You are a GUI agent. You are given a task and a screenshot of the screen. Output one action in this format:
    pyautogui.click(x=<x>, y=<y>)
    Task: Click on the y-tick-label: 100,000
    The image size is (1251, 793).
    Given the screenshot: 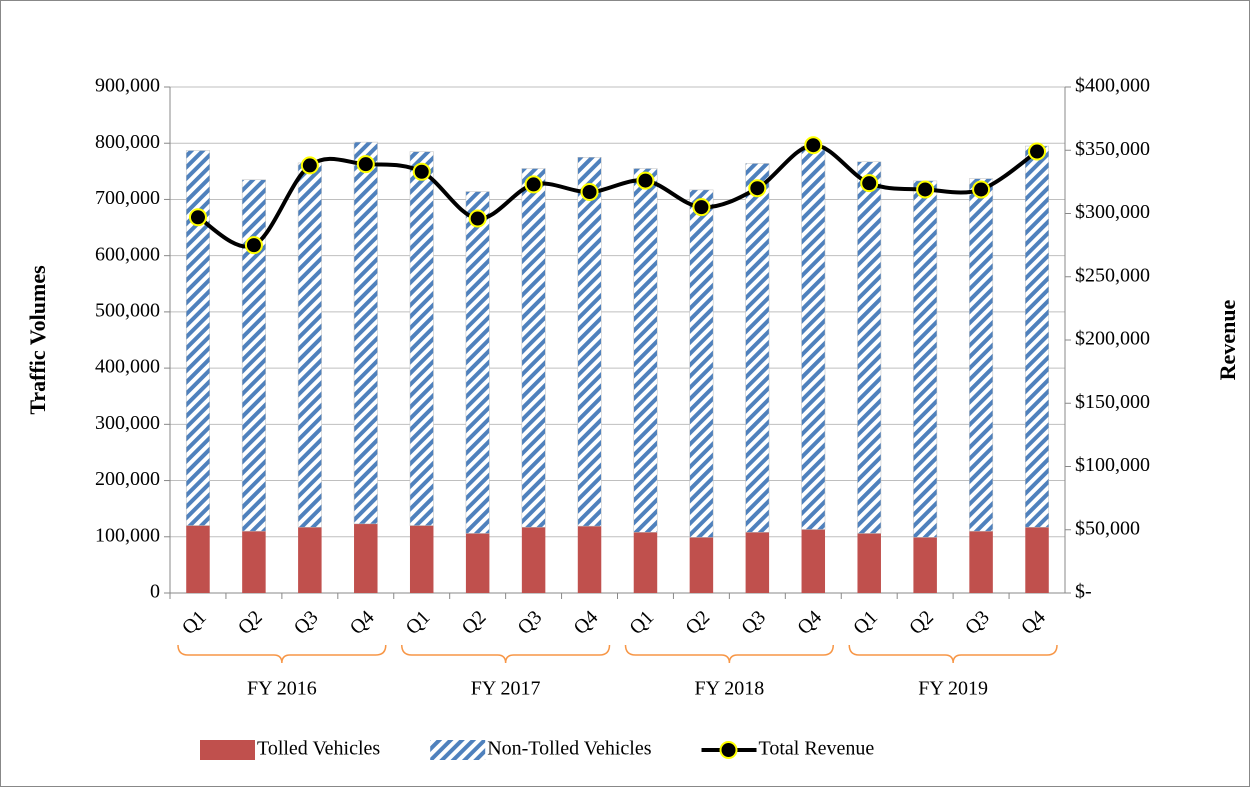 What is the action you would take?
    pyautogui.click(x=127, y=535)
    